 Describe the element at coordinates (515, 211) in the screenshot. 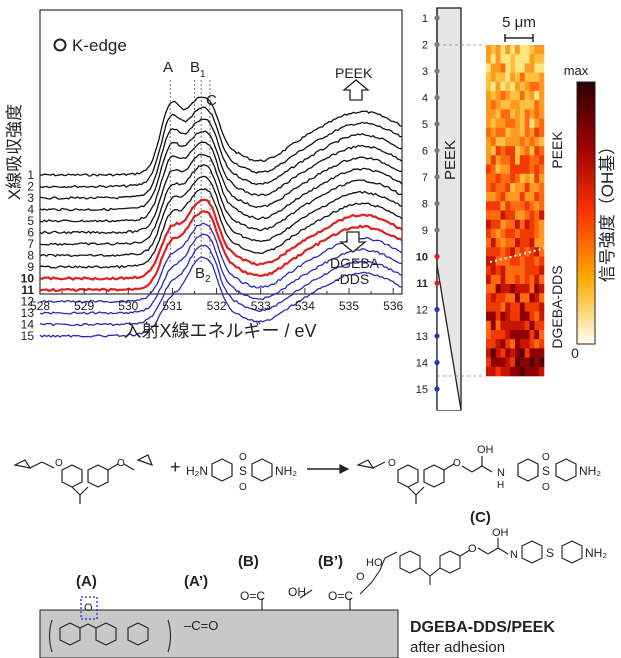

I see `oh-intensity-heatmap` at that location.